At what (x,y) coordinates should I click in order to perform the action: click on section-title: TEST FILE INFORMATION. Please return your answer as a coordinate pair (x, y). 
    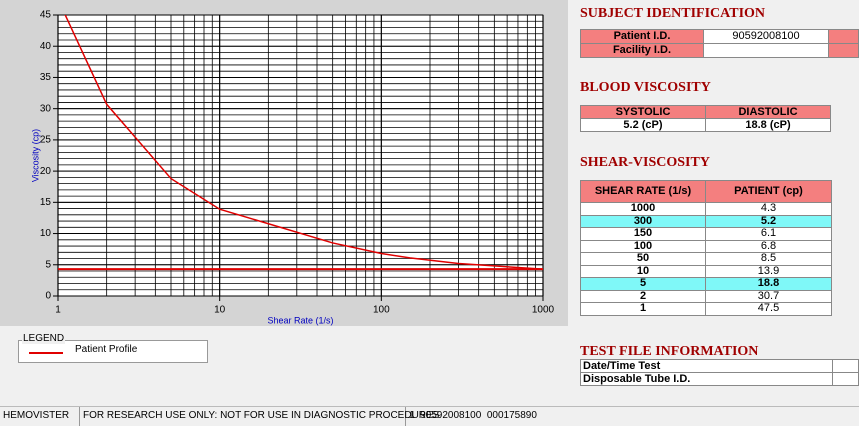
    Looking at the image, I should click on (669, 351).